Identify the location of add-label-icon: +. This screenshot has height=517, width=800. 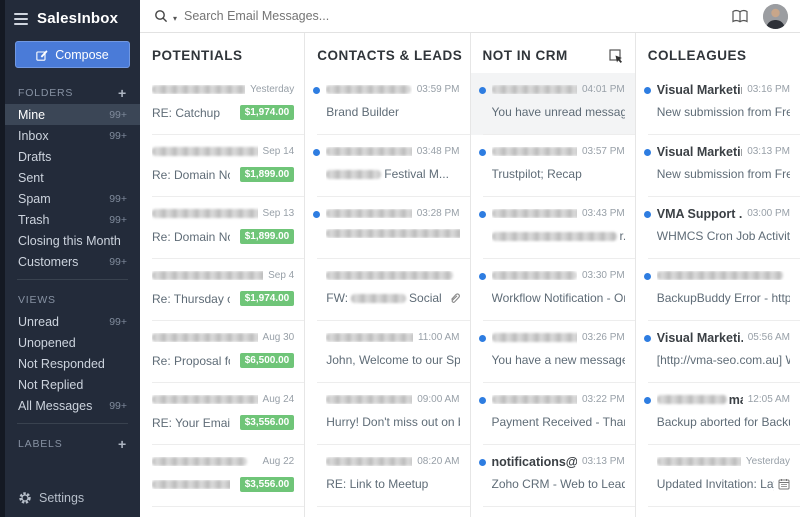
(122, 444).